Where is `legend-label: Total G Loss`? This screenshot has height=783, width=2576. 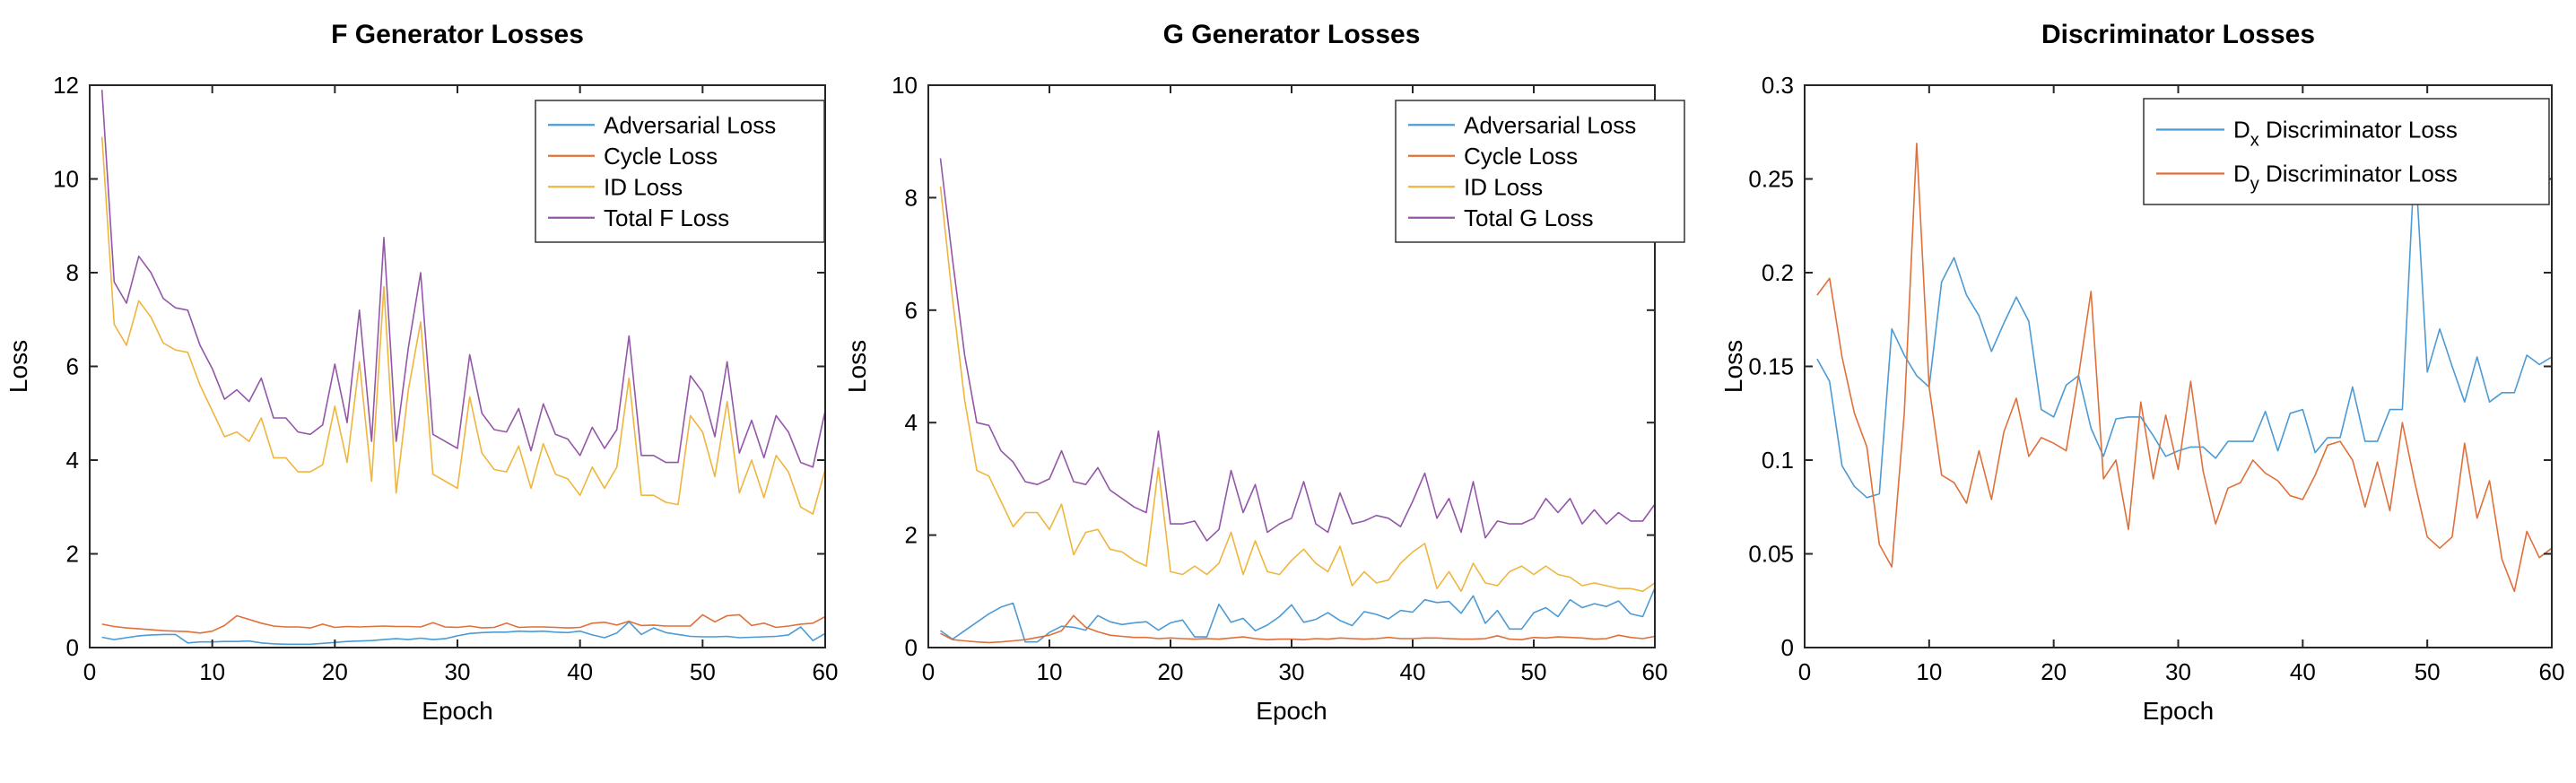
legend-label: Total G Loss is located at coordinates (1529, 218).